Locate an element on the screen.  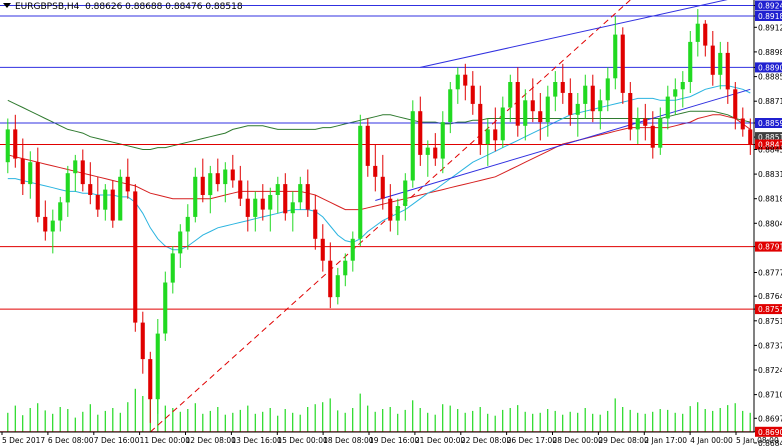
y-tick-label: 0.86901 is located at coordinates (770, 432).